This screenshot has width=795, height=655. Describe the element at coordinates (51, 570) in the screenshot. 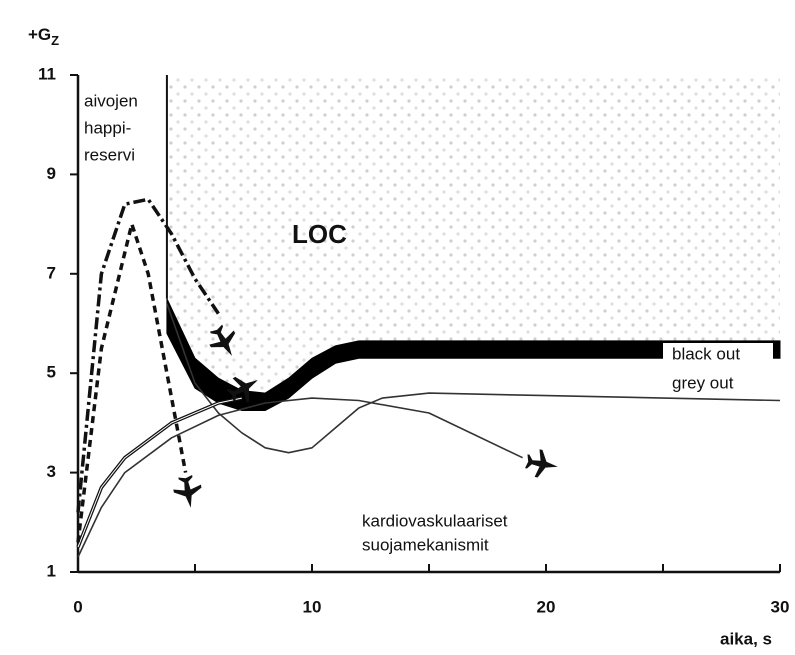

I see `y-tick-label: 1` at that location.